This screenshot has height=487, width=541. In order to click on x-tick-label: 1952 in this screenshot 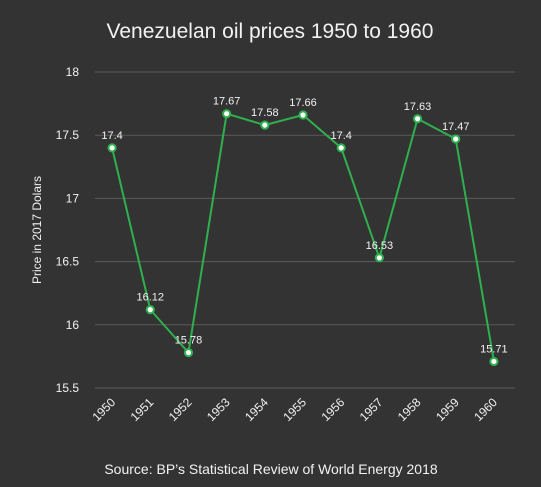, I will do `click(180, 409)`.